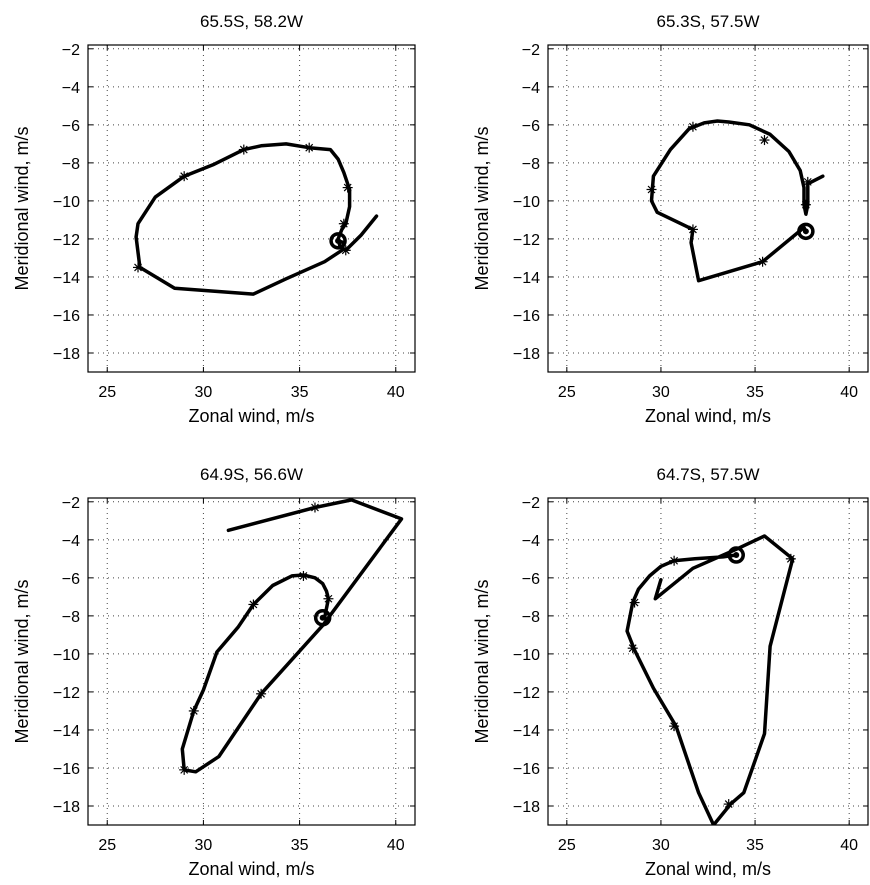  I want to click on panel-title: 64.9S, 56.6W, so click(251, 474).